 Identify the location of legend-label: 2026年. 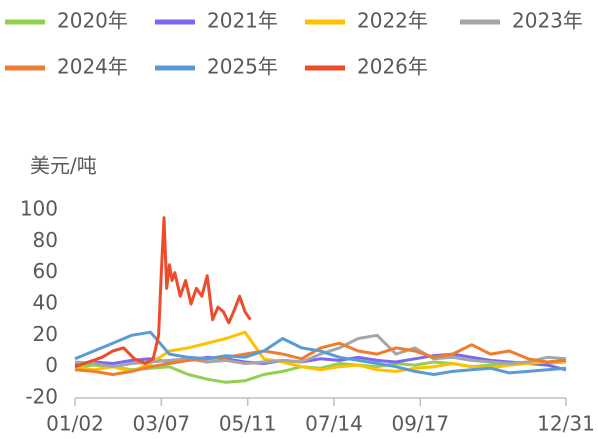
(392, 67).